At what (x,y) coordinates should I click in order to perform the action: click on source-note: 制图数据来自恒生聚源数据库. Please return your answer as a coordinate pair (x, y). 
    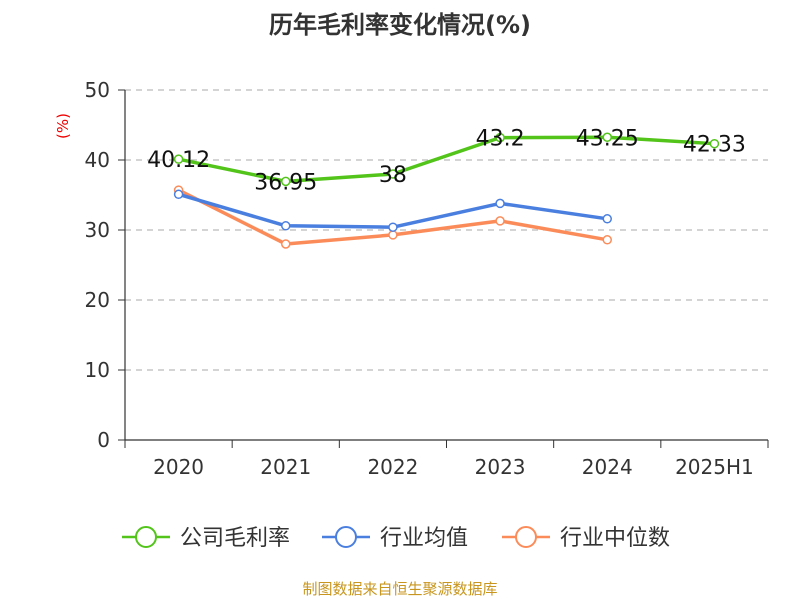
    Looking at the image, I should click on (399, 589).